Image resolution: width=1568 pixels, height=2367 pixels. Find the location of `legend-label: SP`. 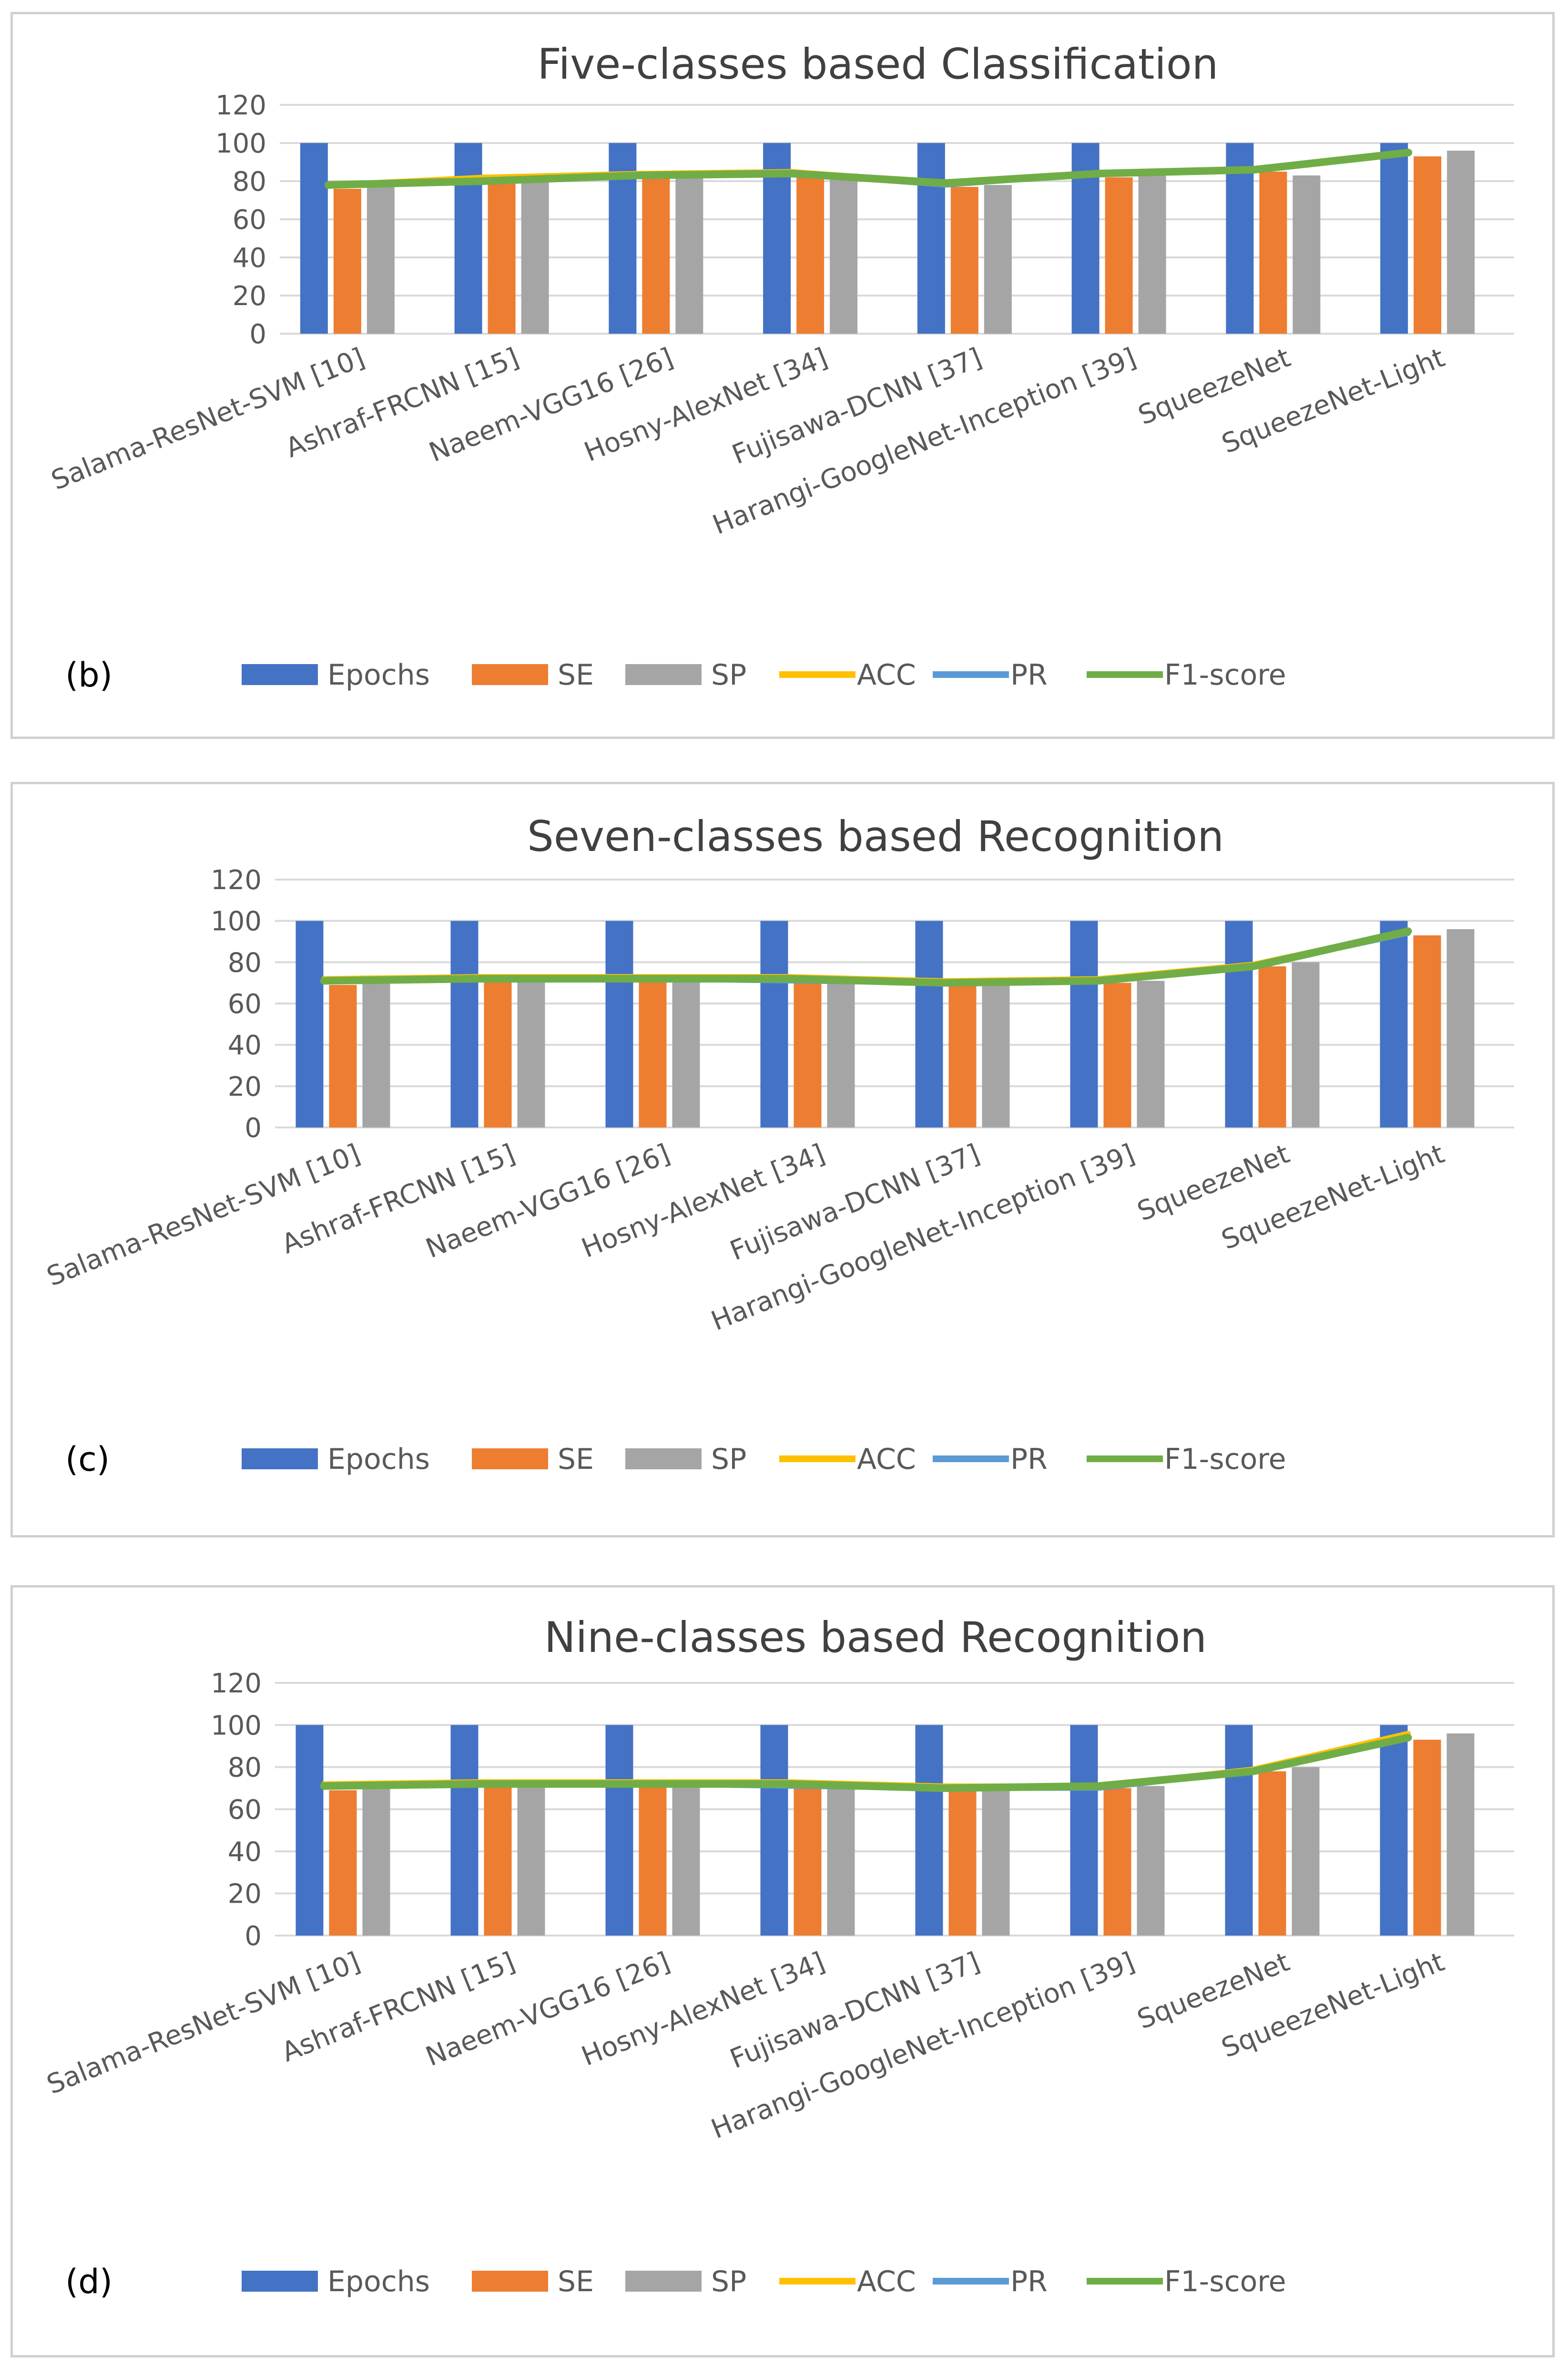

legend-label: SP is located at coordinates (728, 1459).